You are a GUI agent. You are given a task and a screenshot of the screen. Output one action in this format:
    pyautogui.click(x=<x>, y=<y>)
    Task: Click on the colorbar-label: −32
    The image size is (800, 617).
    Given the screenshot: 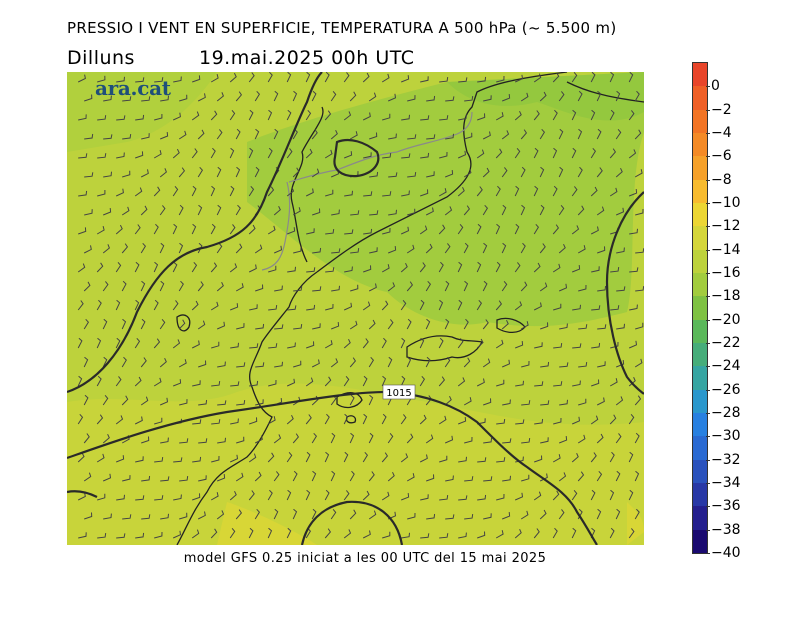 What is the action you would take?
    pyautogui.click(x=726, y=459)
    